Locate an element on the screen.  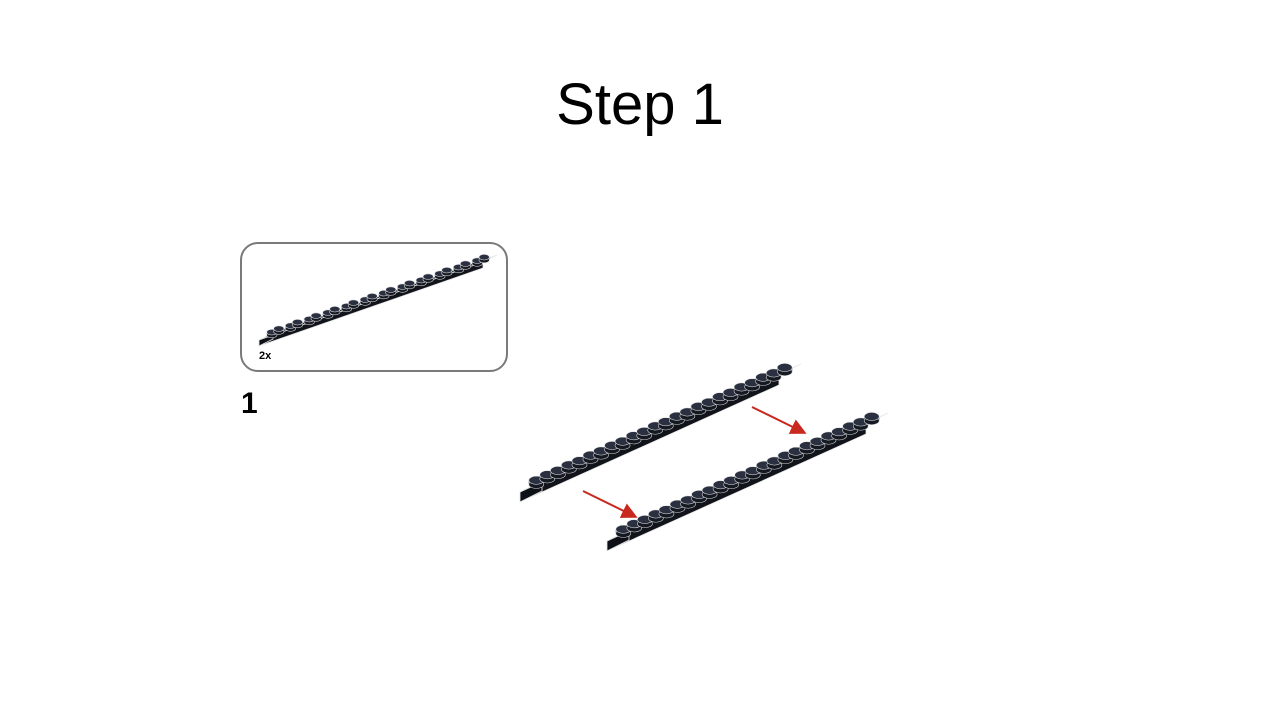
parts-list-box: 2x is located at coordinates (374, 307).